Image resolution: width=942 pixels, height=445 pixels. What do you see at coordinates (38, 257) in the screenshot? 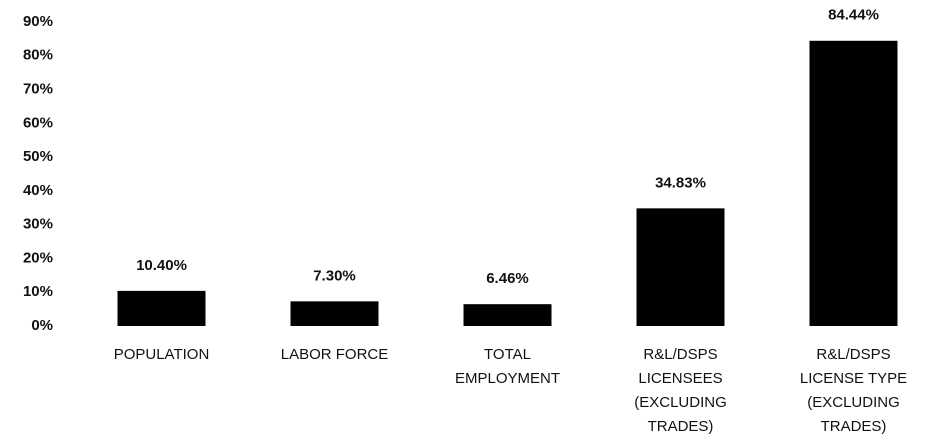
I see `y-tick-label: 20%` at bounding box center [38, 257].